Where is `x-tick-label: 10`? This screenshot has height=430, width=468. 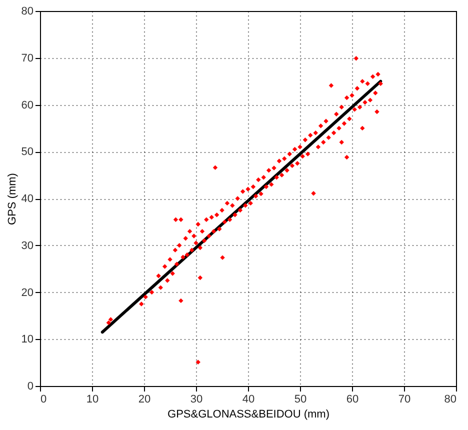
x-tick-label: 10 is located at coordinates (92, 400).